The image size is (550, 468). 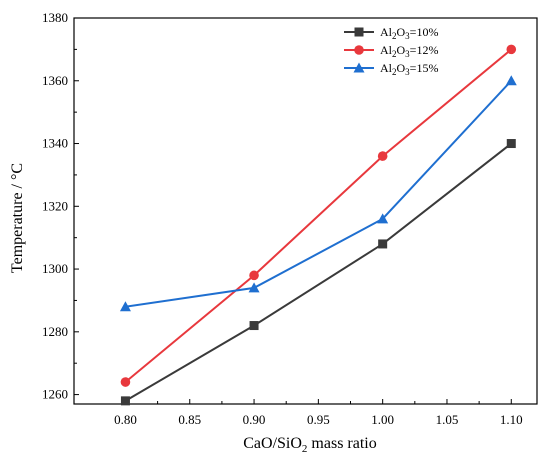 What do you see at coordinates (55, 394) in the screenshot?
I see `y-tick-label: 1260` at bounding box center [55, 394].